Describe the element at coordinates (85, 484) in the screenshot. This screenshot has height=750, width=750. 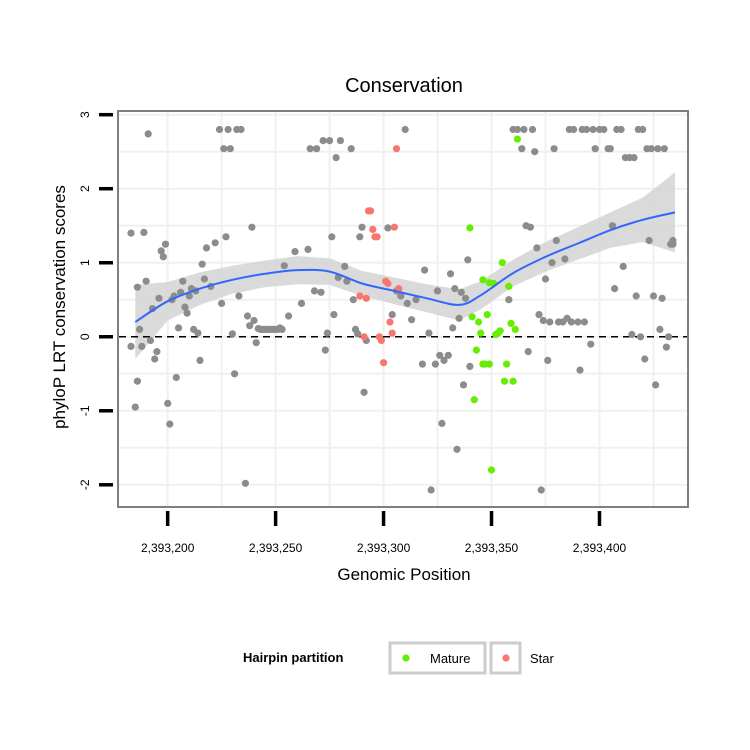
I see `y-tick-label: -2` at that location.